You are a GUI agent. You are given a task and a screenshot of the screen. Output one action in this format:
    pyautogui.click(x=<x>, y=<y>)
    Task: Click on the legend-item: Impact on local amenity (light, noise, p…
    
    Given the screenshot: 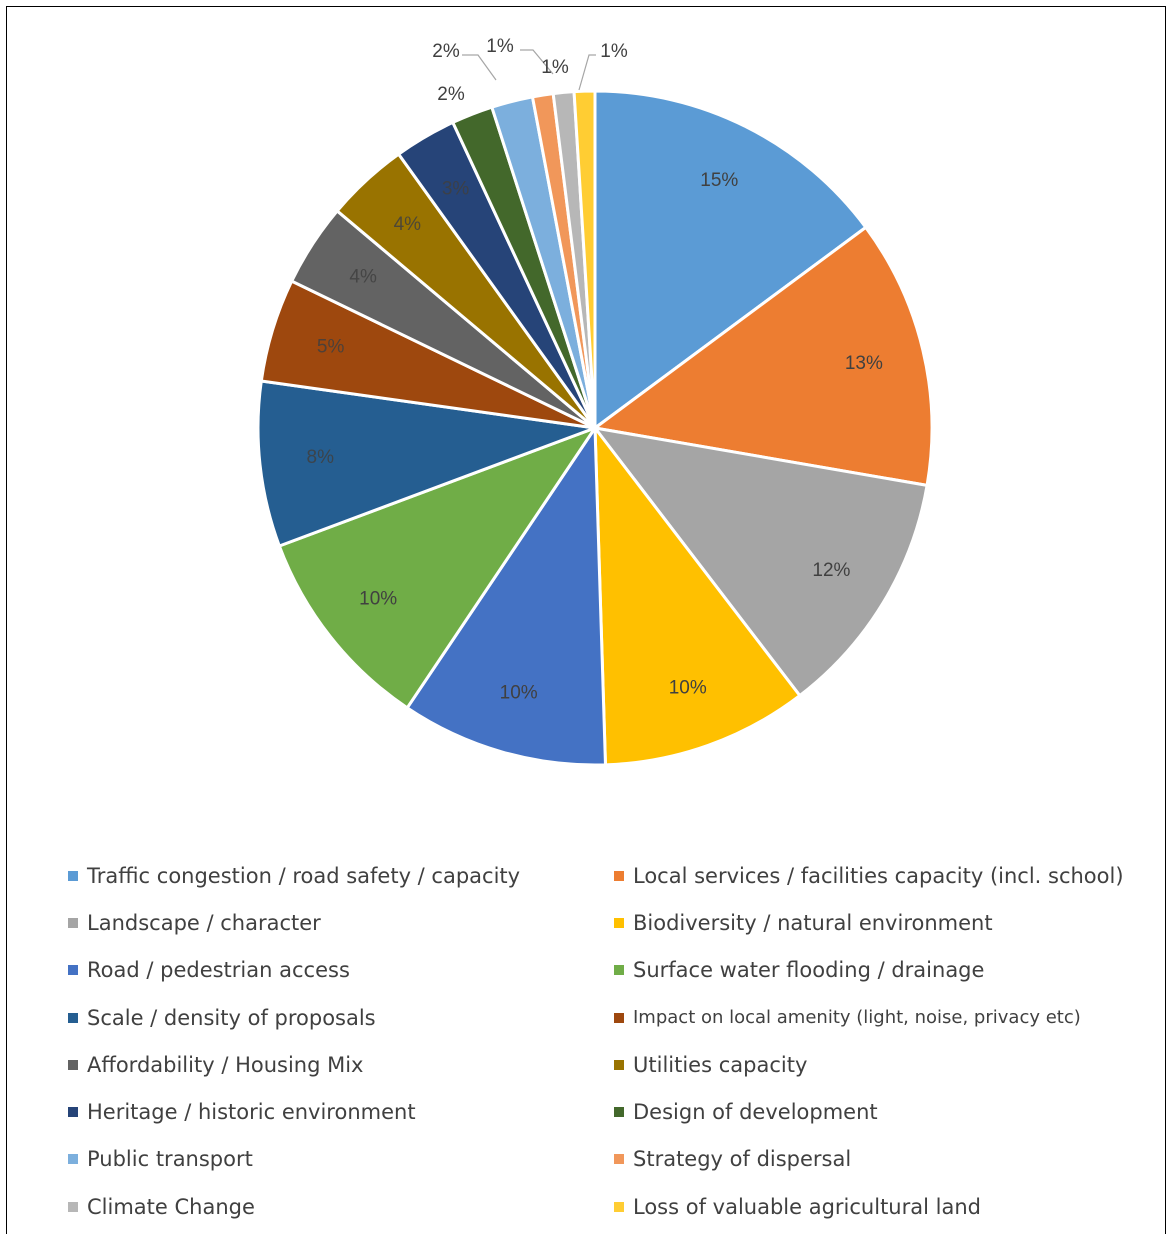 What is the action you would take?
    pyautogui.click(x=886, y=1017)
    